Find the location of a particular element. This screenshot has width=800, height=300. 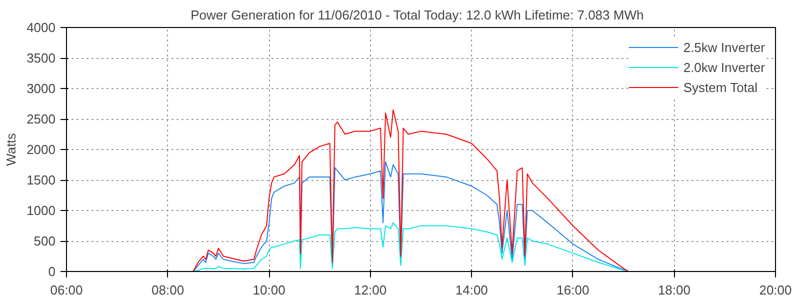

y-tick-label: 2000 is located at coordinates (41, 149).